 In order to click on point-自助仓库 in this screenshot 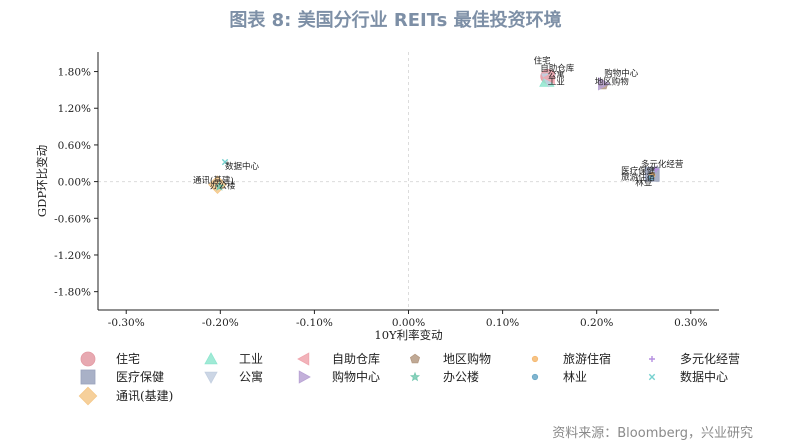, I will do `click(548, 77)`.